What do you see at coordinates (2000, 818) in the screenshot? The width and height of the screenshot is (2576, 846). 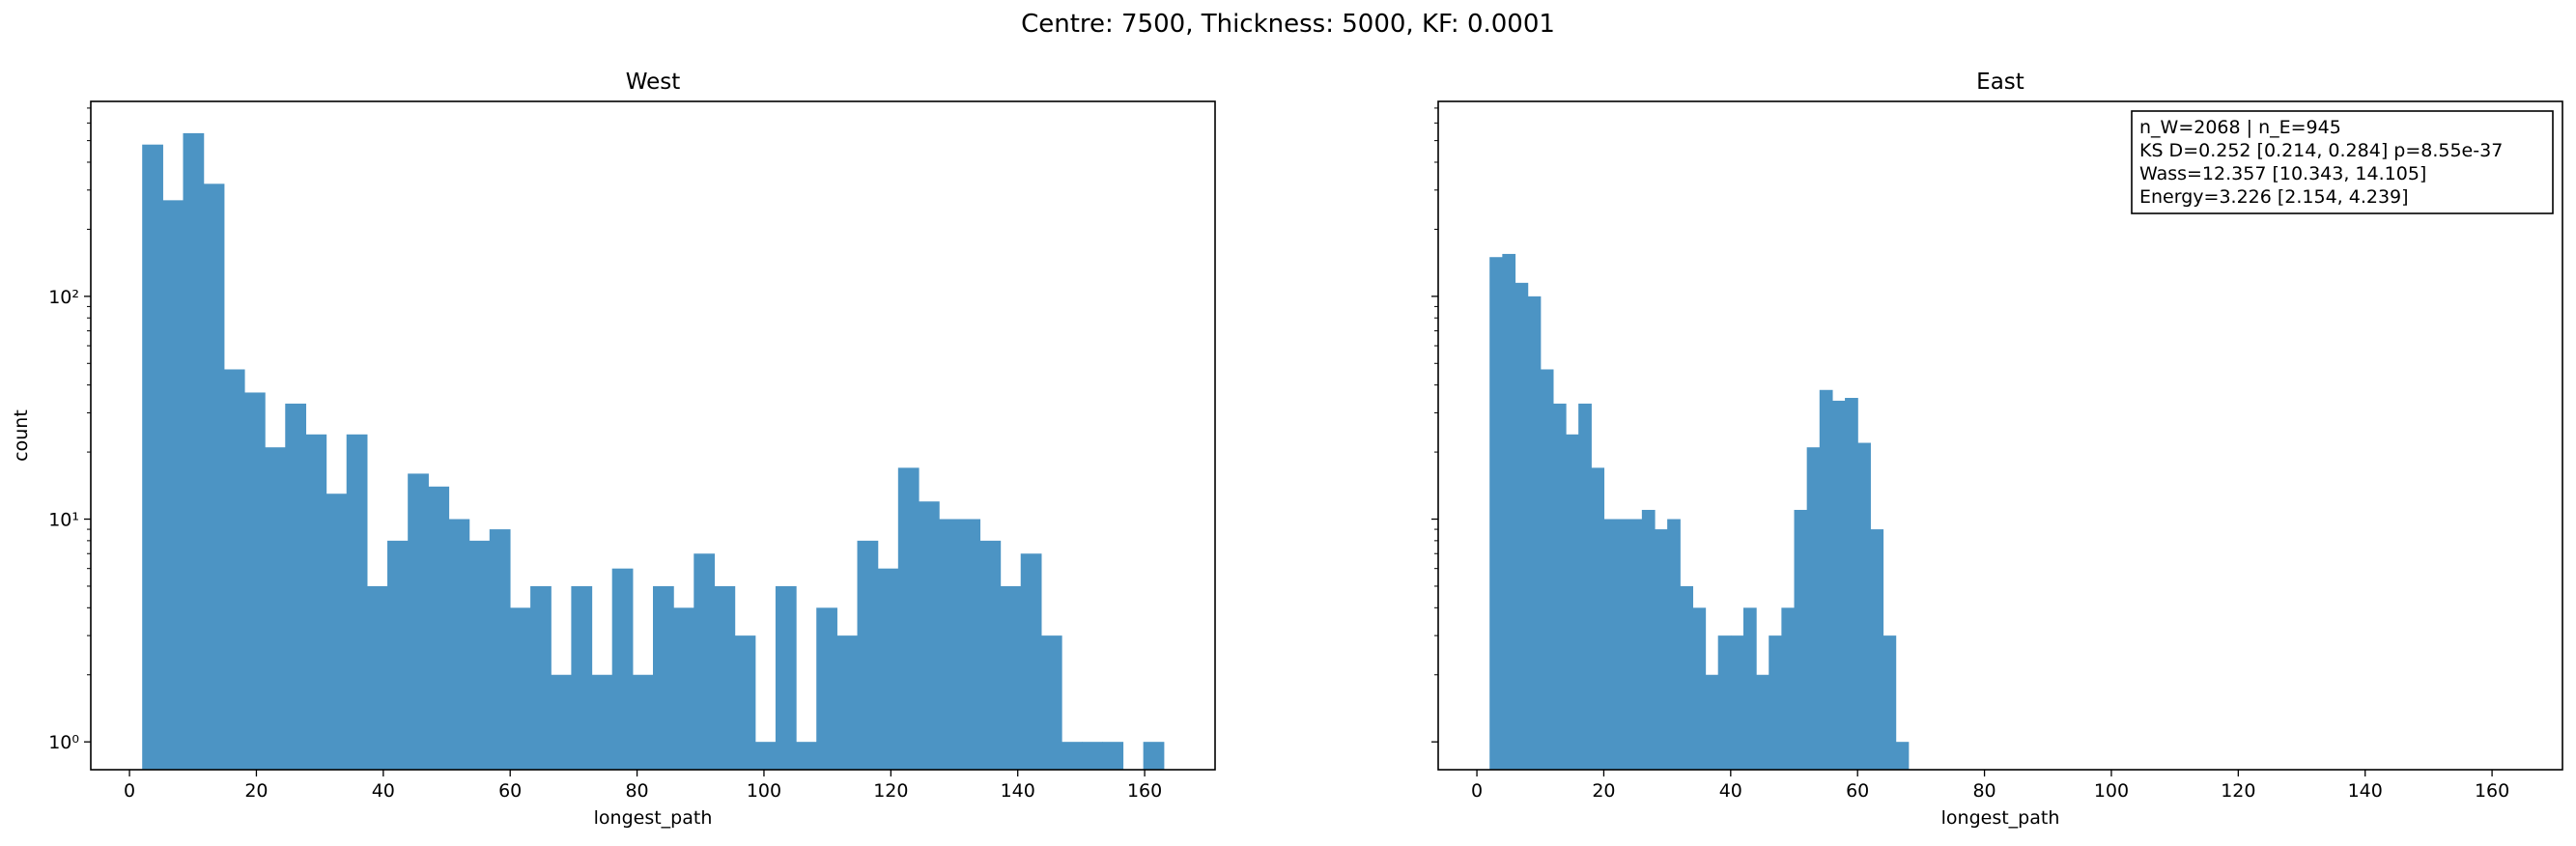 I see `x-axis-label: longest_path` at bounding box center [2000, 818].